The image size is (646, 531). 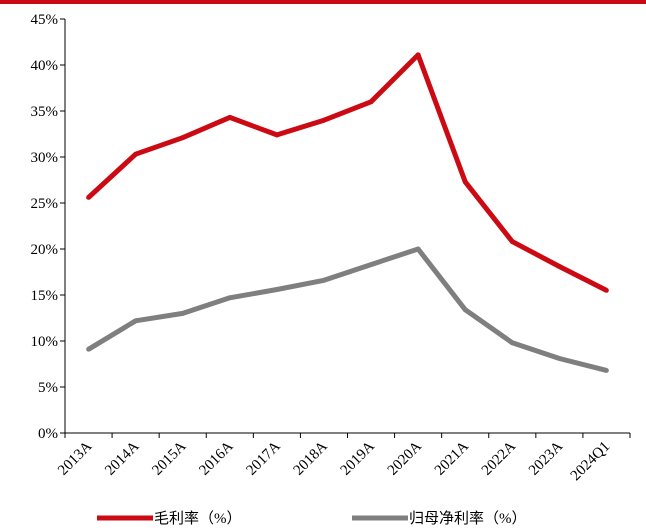 I want to click on x-tick-label: 2014A, so click(x=122, y=458).